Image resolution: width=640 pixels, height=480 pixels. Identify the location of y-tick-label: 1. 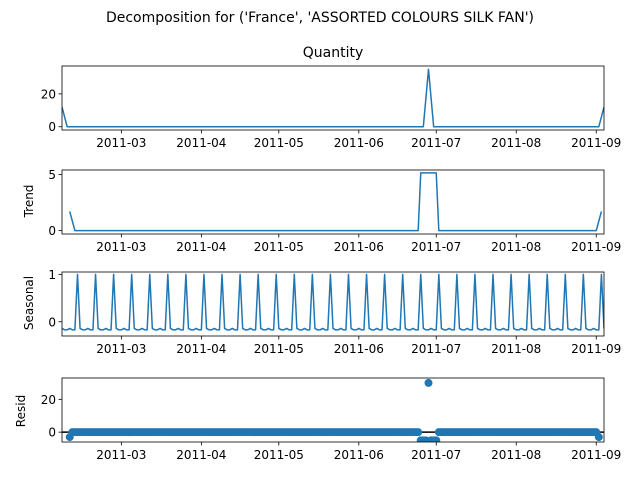
(52, 275).